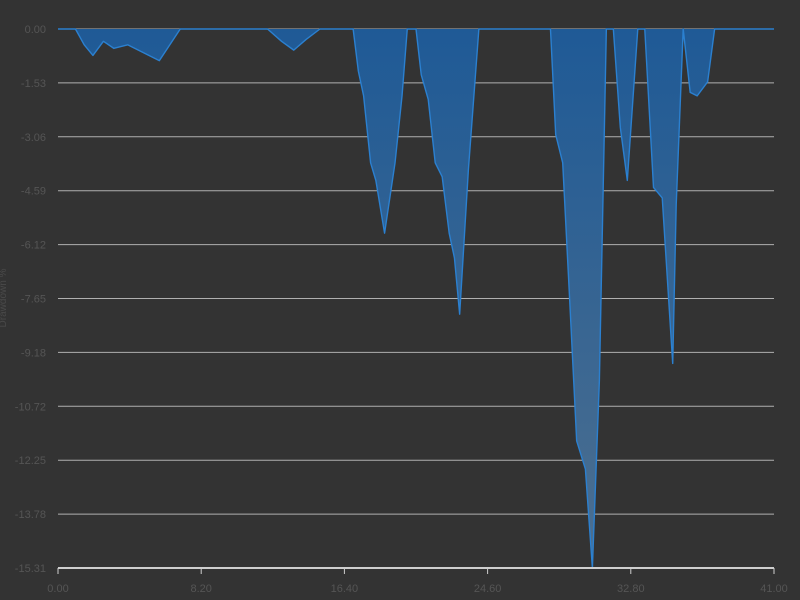  Describe the element at coordinates (488, 589) in the screenshot. I see `x-tick-label: 24.60` at that location.